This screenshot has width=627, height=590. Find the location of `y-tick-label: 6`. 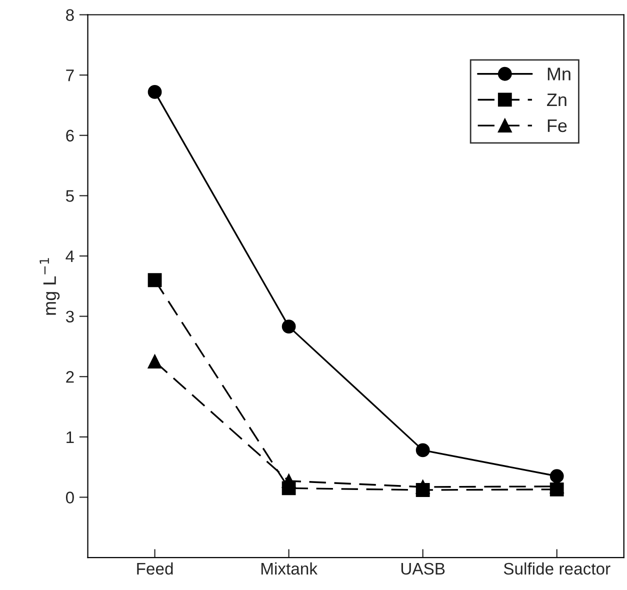

y-tick-label: 6 is located at coordinates (70, 136).